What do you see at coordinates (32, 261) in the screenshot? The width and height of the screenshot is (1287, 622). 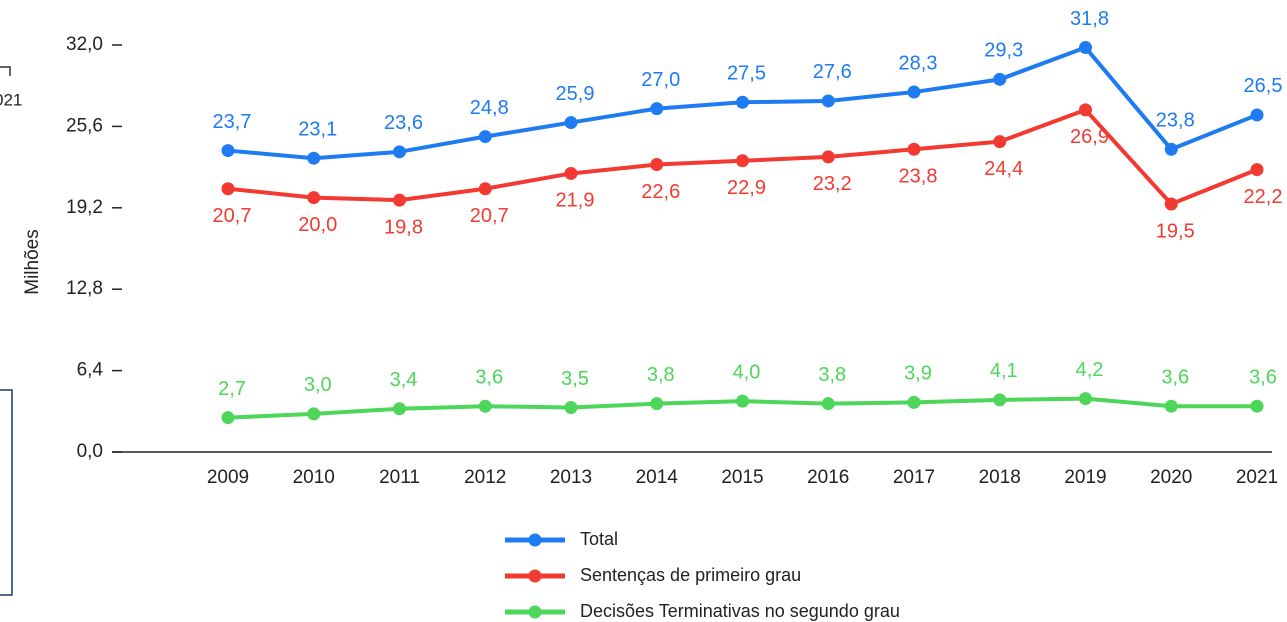 I see `y-axis-label: Milhões` at bounding box center [32, 261].